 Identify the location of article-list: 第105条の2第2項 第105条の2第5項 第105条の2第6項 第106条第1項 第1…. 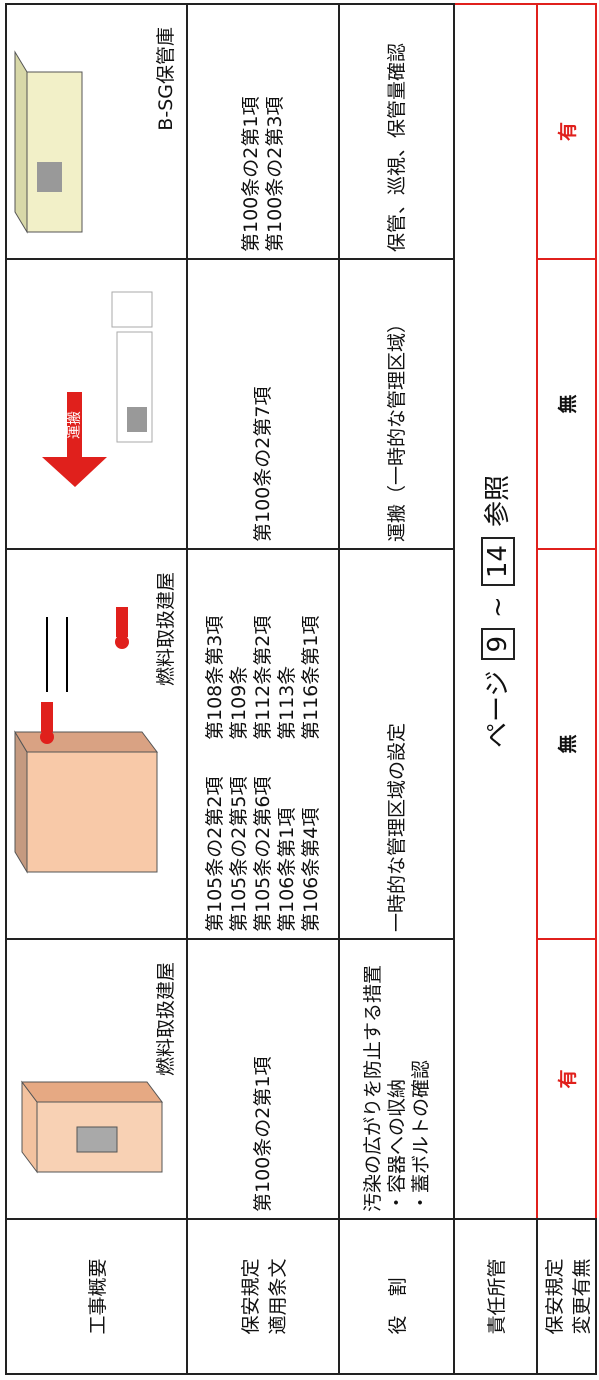
(263, 744).